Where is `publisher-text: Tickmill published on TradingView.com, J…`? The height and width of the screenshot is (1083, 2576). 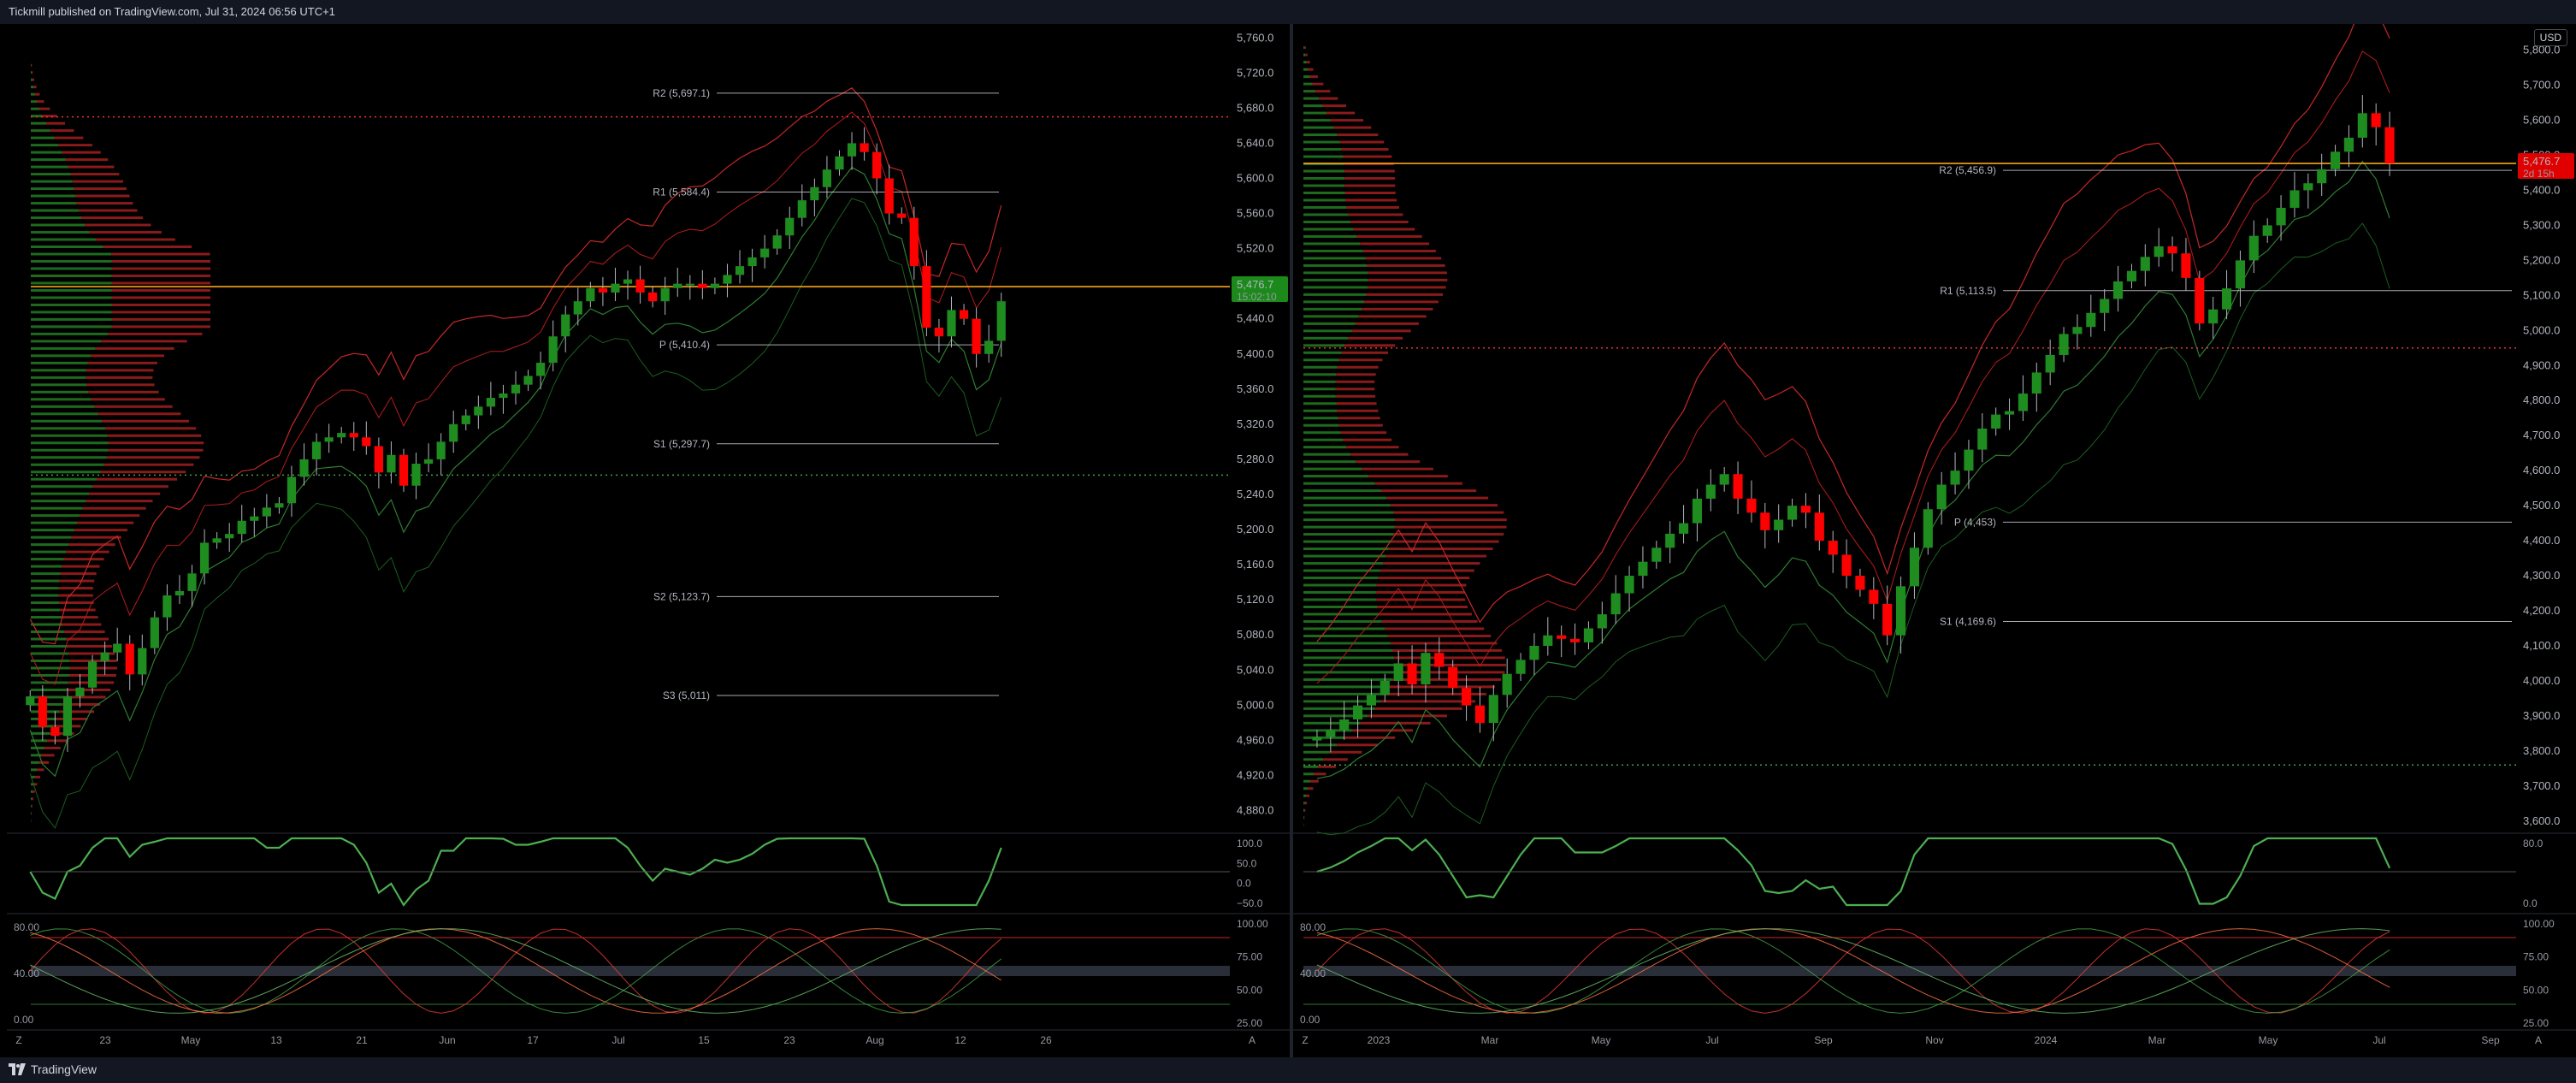 publisher-text: Tickmill published on TradingView.com, J… is located at coordinates (172, 11).